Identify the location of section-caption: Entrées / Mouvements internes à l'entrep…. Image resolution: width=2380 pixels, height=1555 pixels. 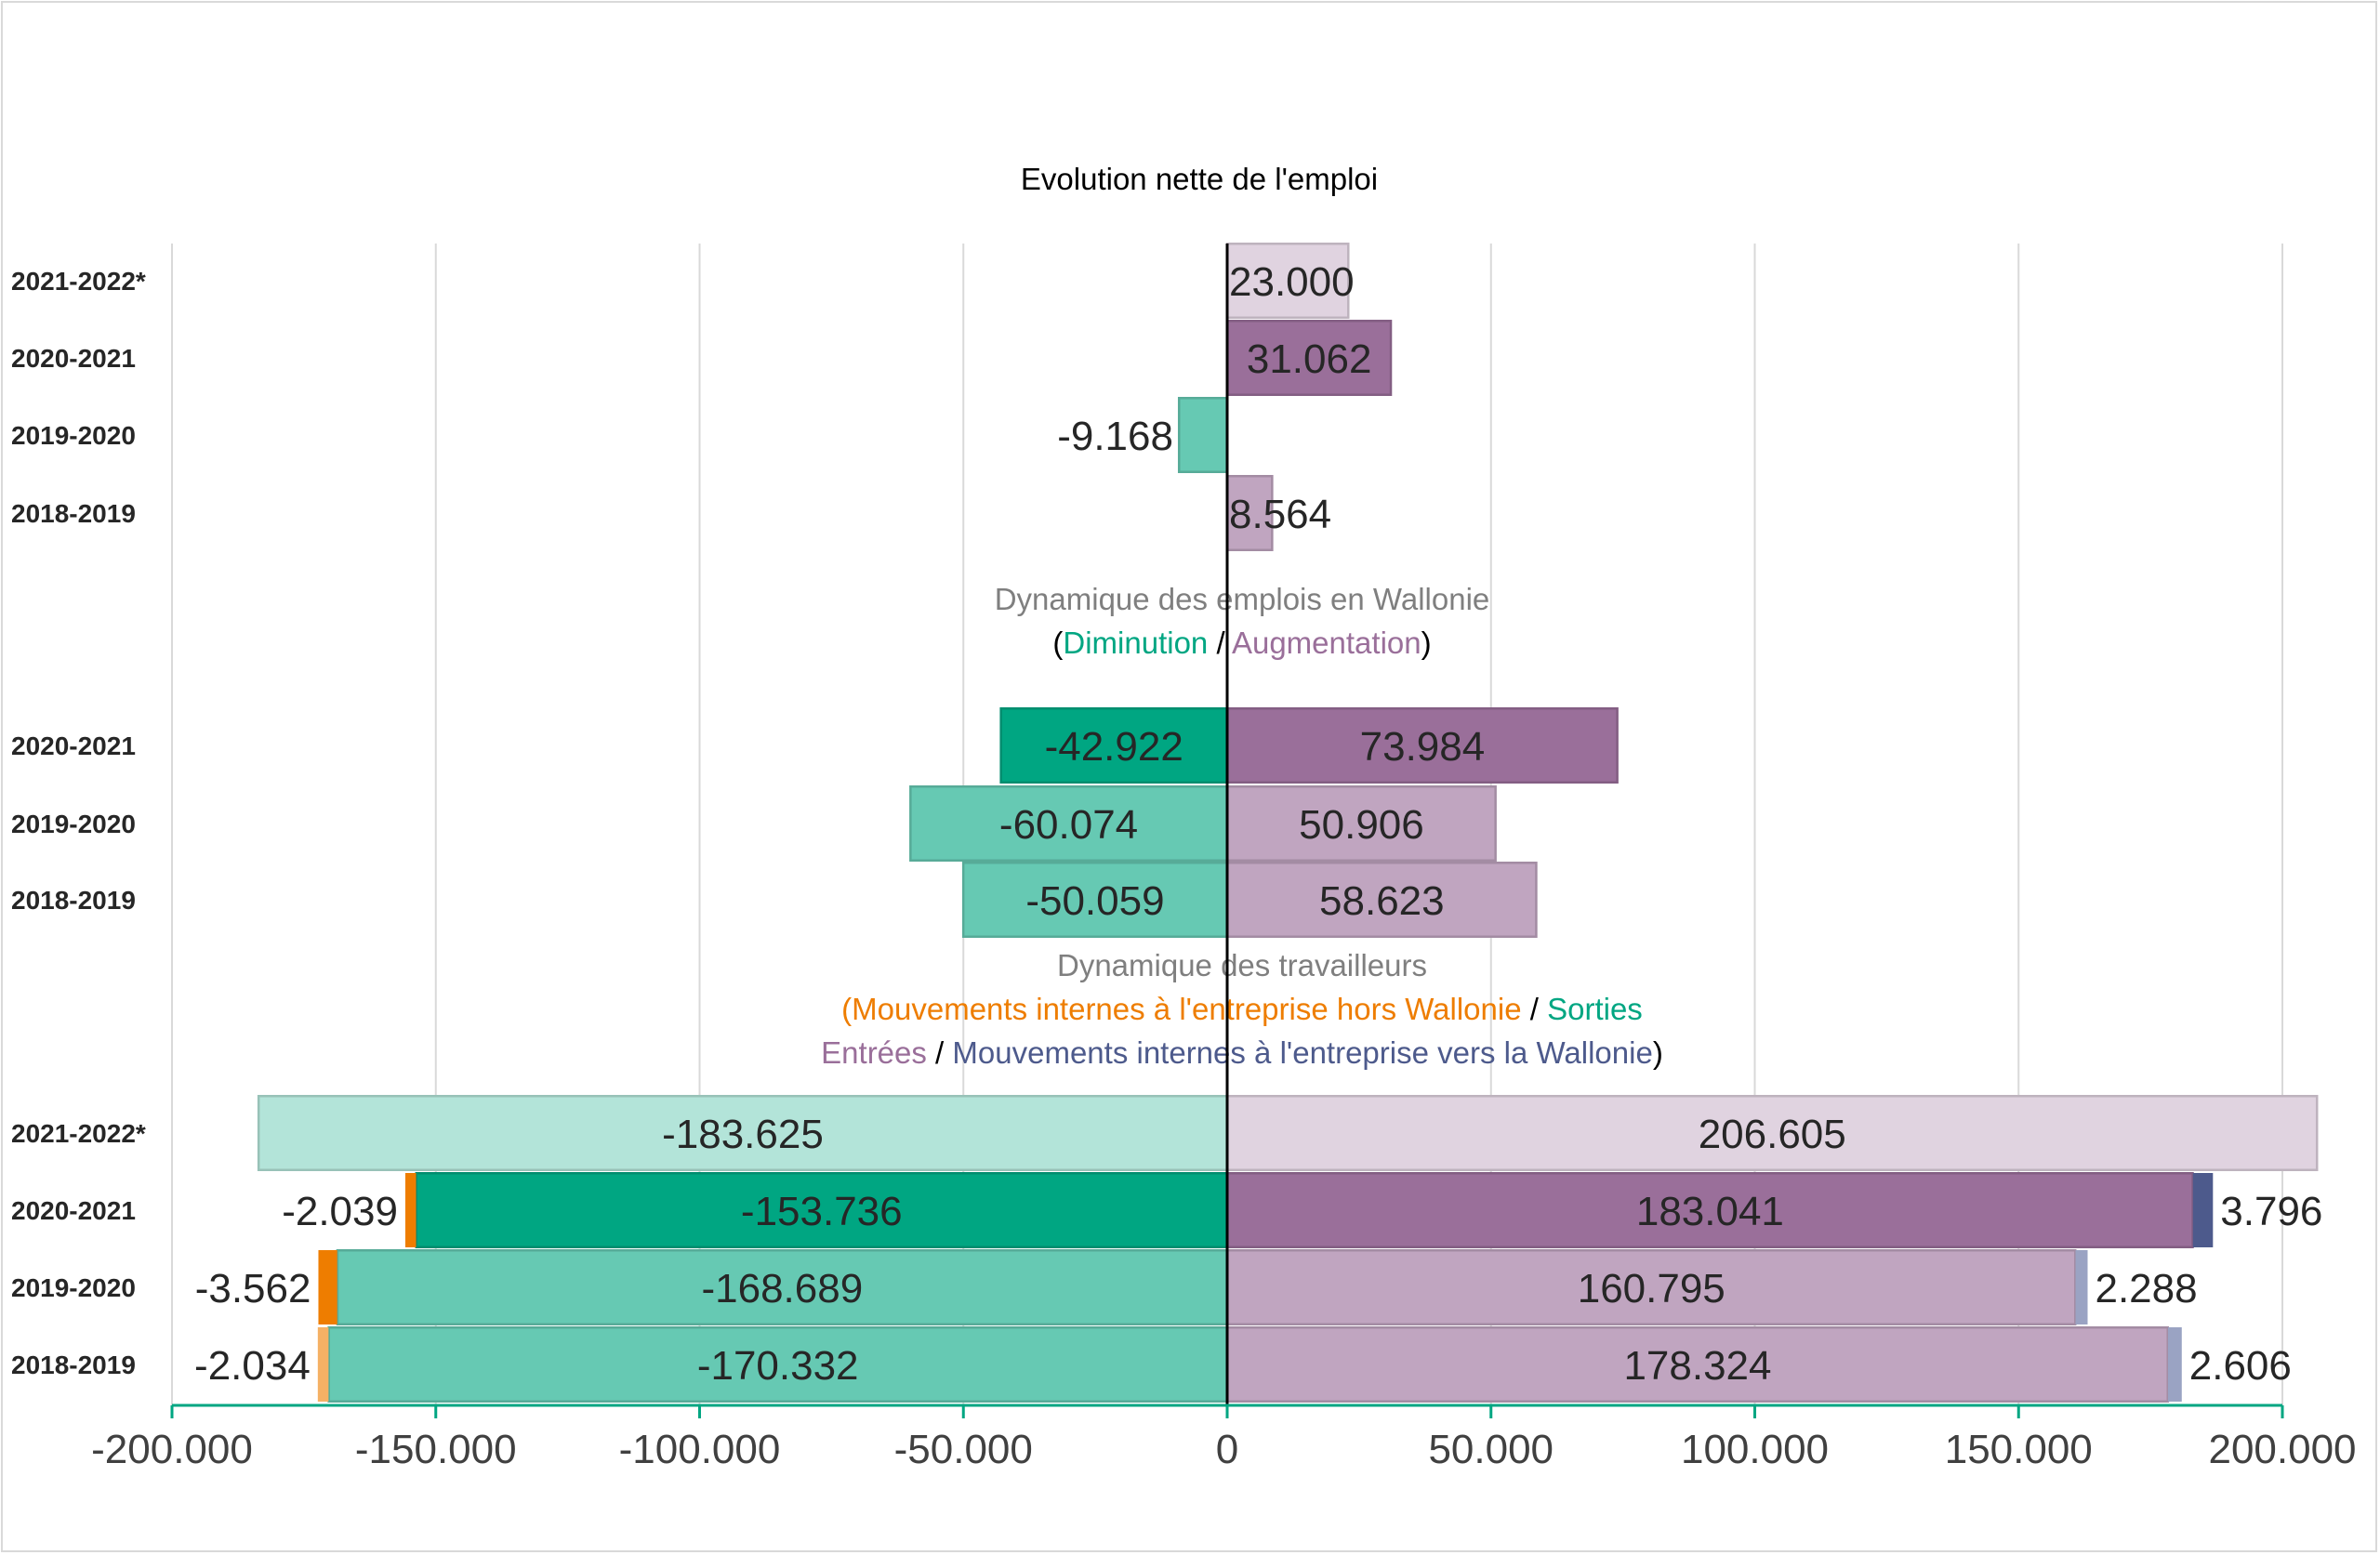
(1242, 1052).